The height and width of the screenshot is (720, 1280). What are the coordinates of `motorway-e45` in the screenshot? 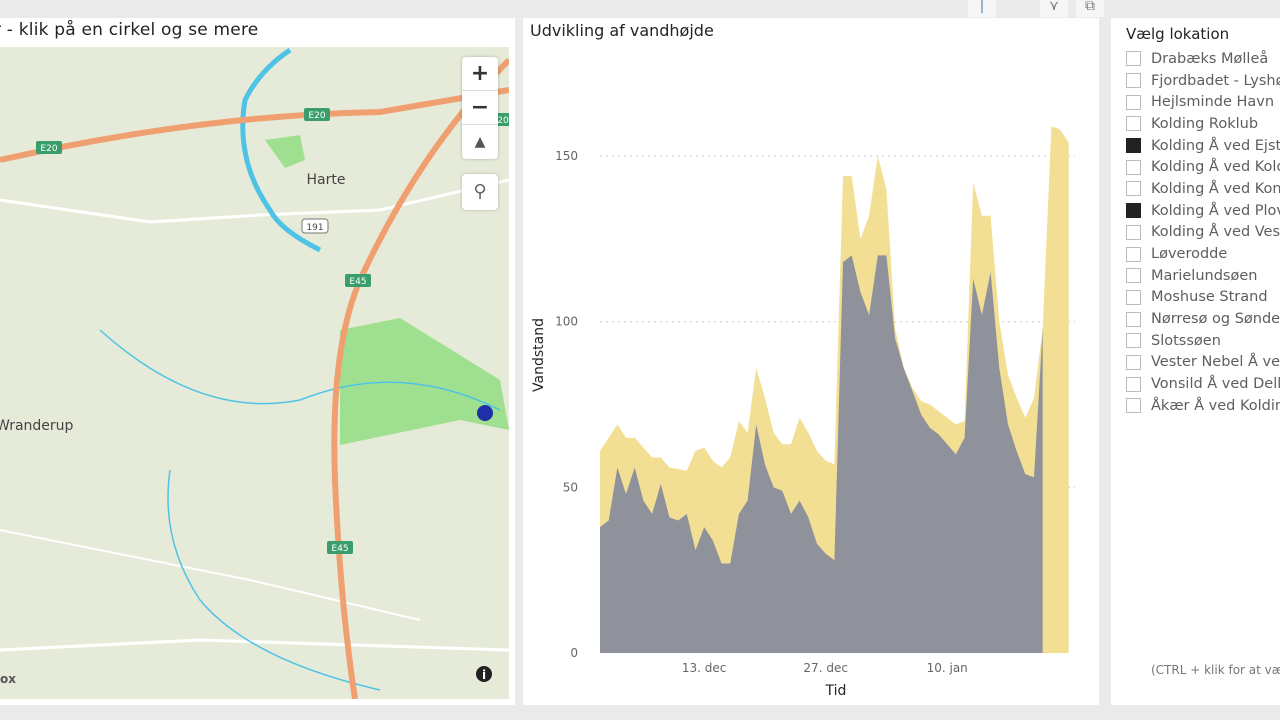 It's located at (420, 378).